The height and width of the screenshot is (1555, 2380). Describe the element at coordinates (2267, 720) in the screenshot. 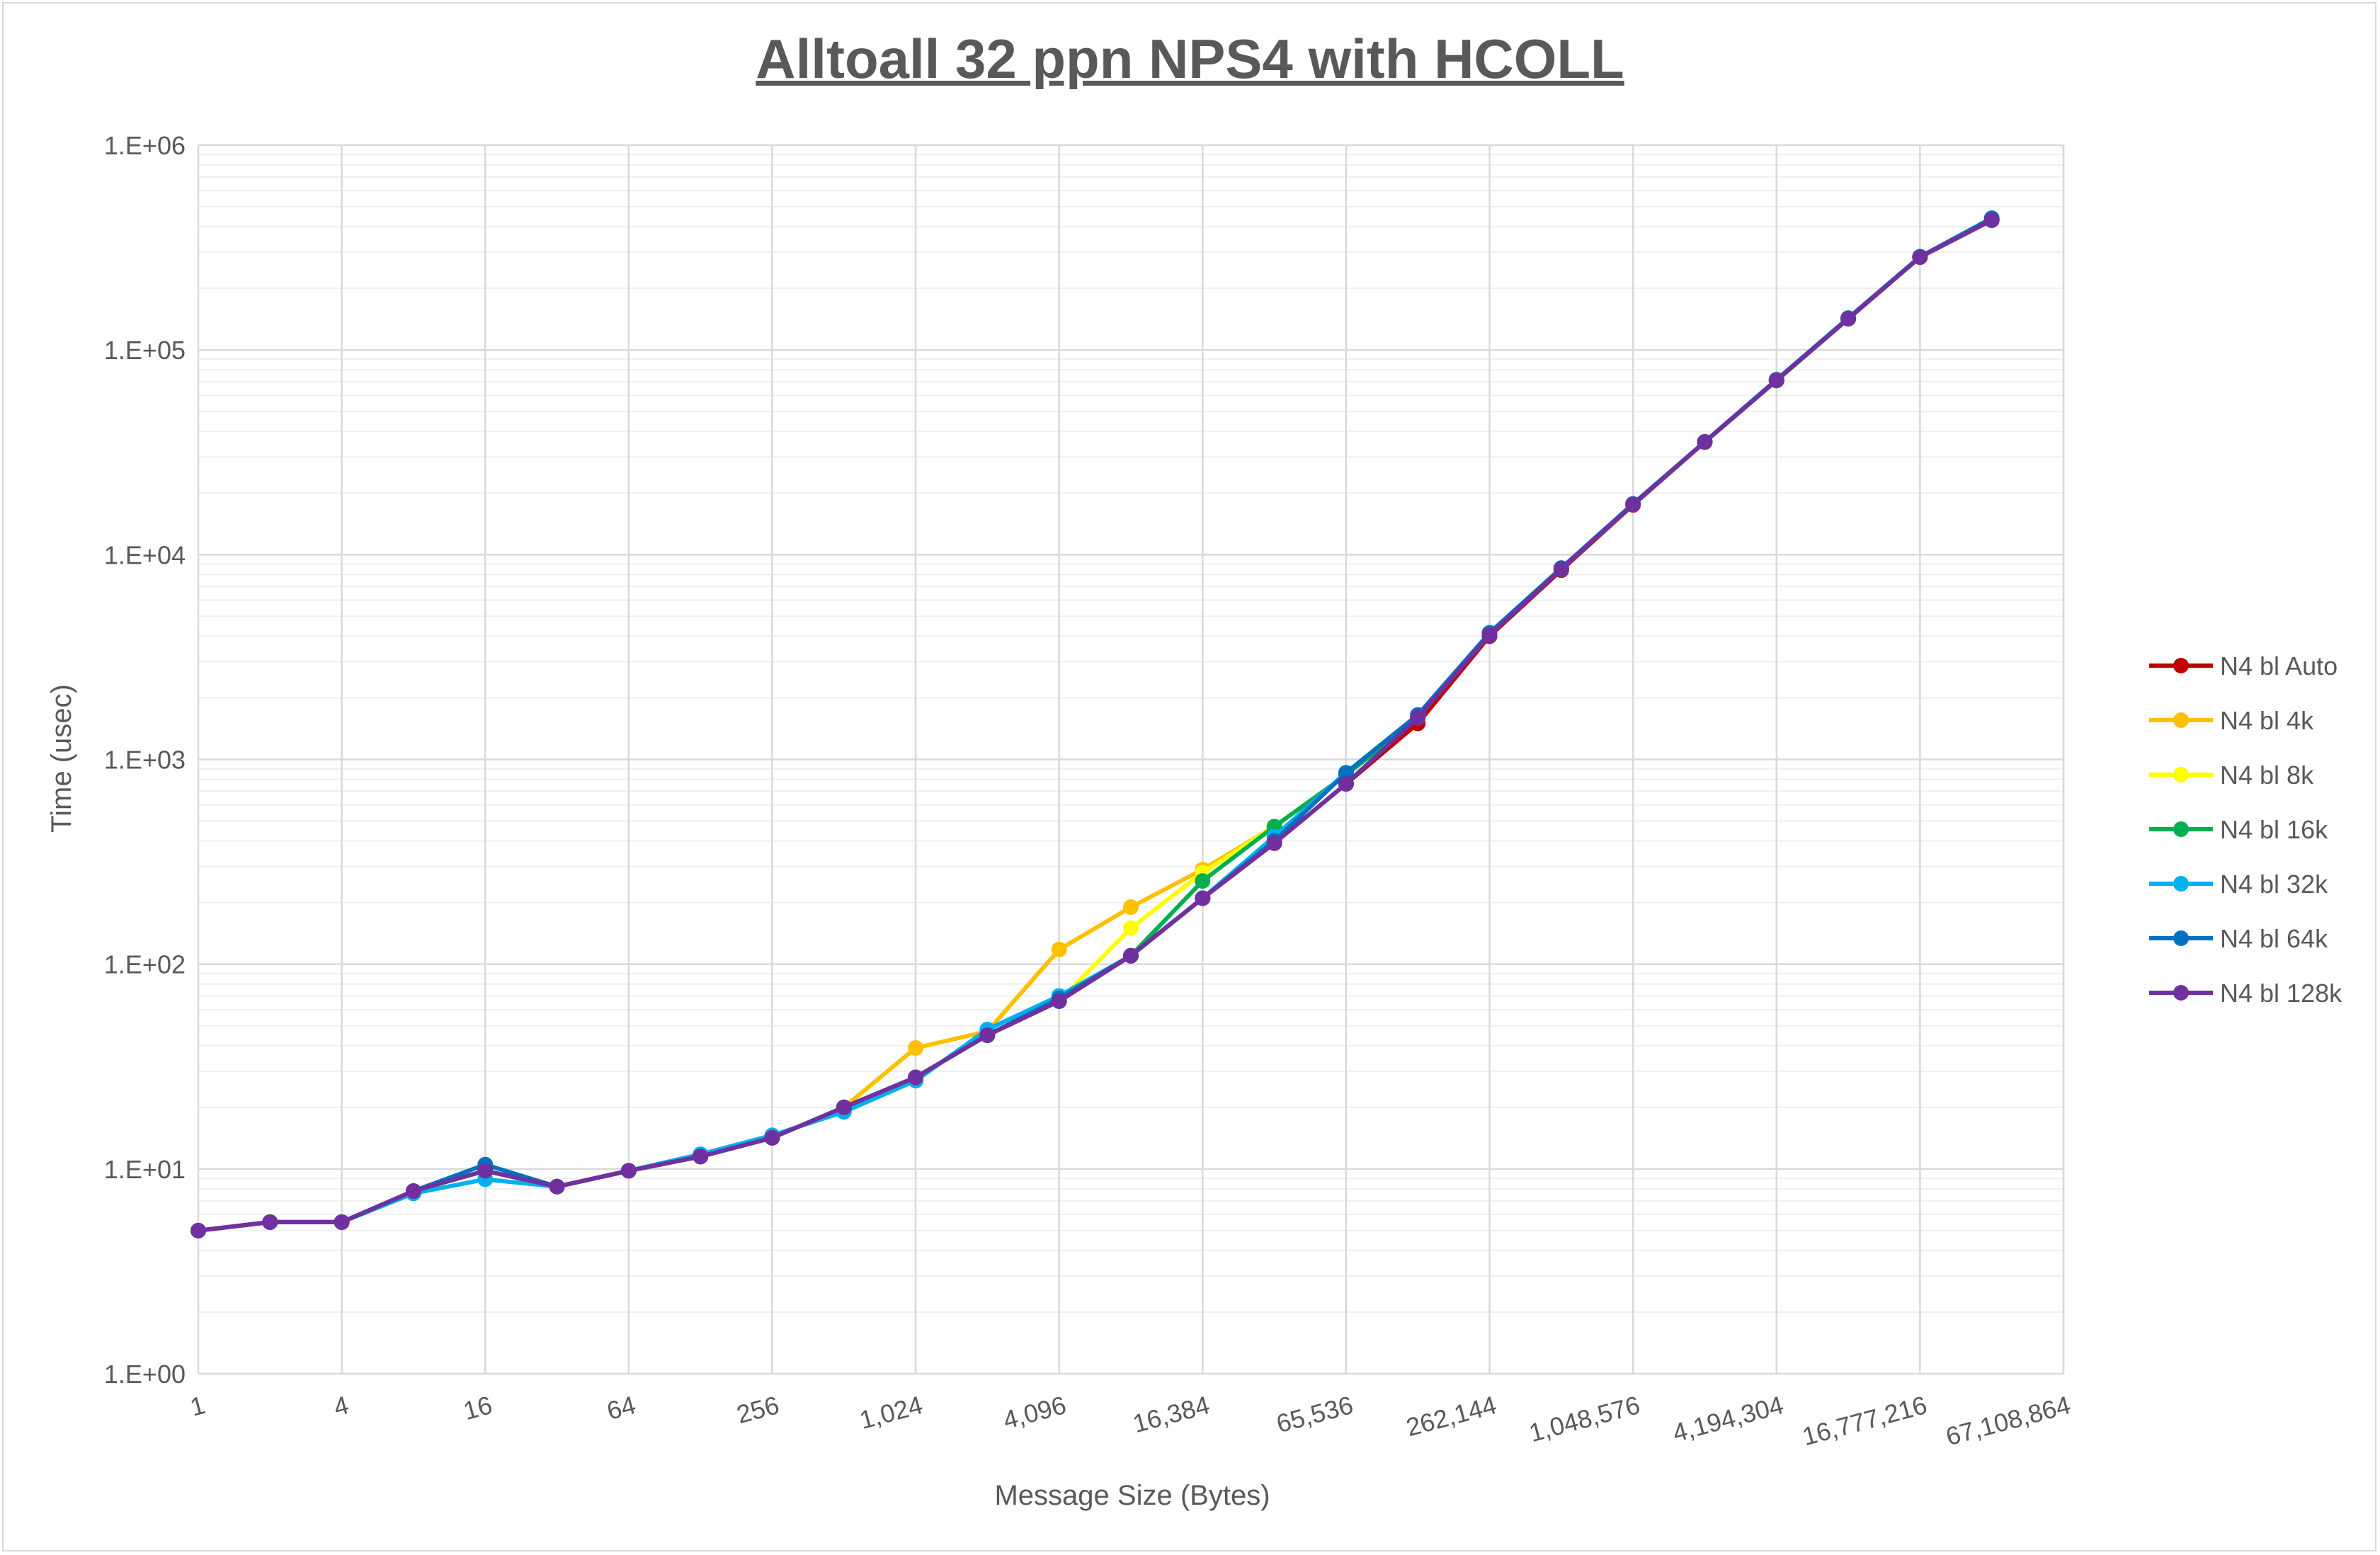

I see `legend-label: N4 bl 4k` at that location.